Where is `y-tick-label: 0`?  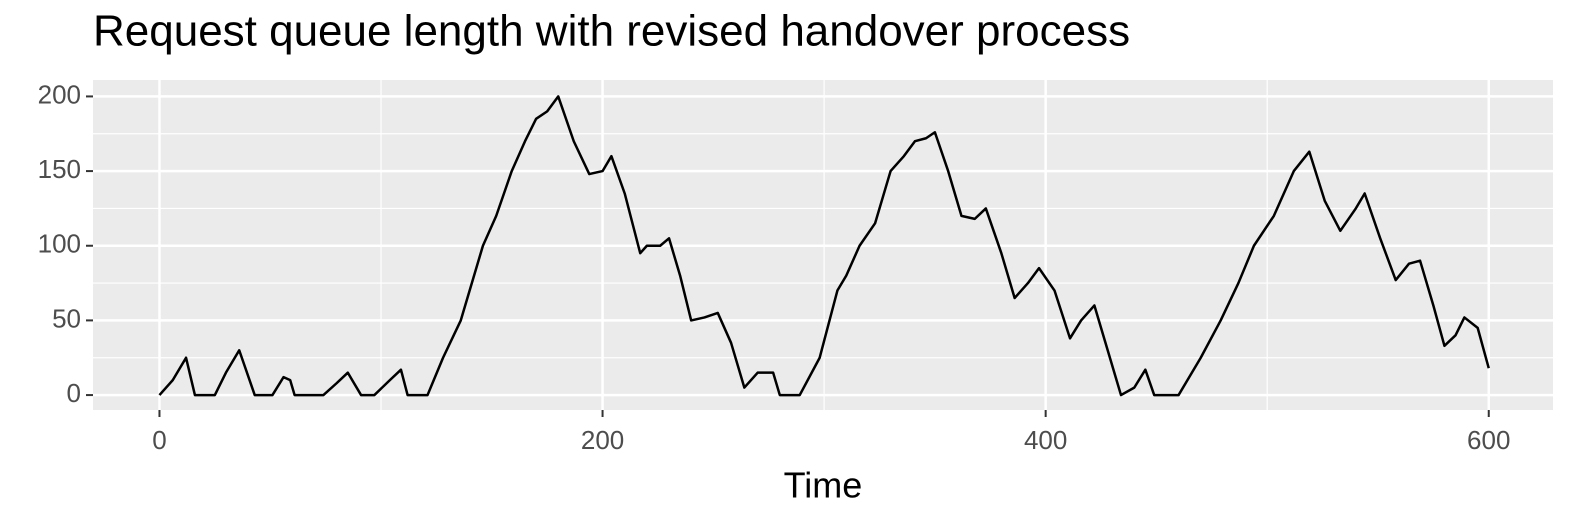
y-tick-label: 0 is located at coordinates (74, 393).